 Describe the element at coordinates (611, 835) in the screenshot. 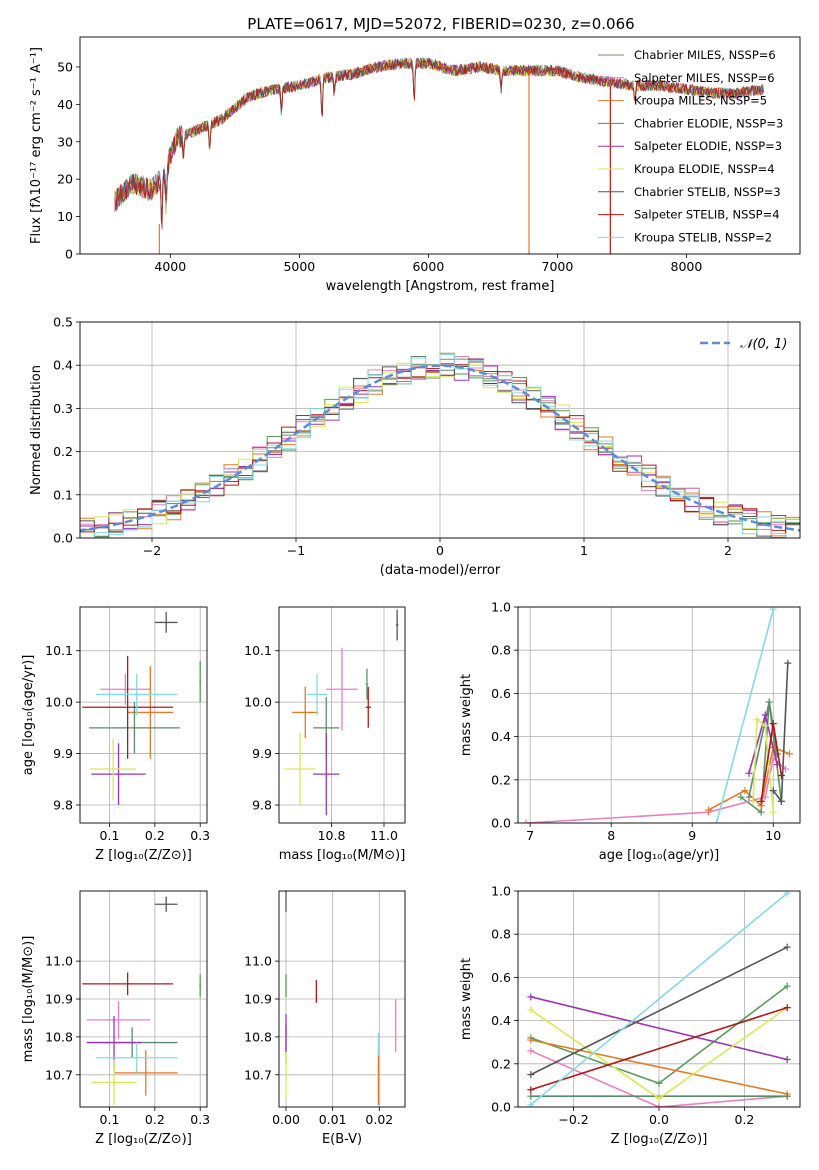

I see `x-tick-label: 8` at that location.